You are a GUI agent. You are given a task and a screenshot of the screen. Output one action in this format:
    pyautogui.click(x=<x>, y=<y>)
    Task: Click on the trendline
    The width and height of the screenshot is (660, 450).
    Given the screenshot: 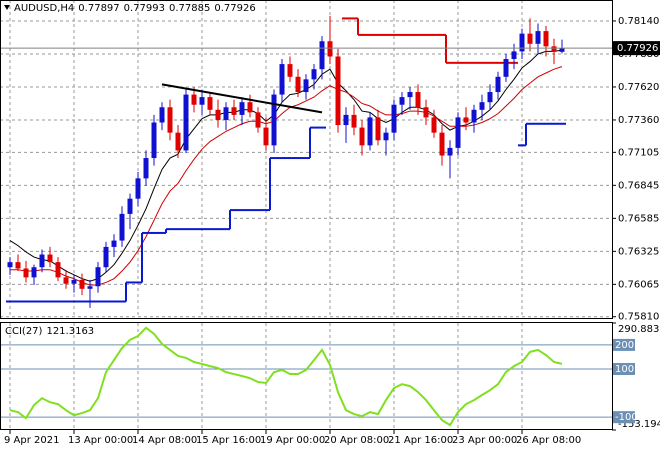 What is the action you would take?
    pyautogui.click(x=242, y=98)
    